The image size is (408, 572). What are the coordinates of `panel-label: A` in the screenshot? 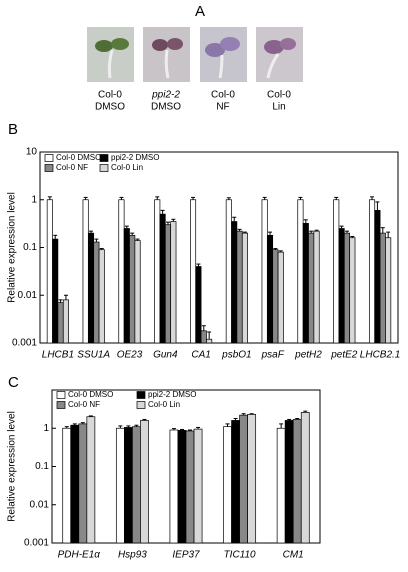 It's located at (200, 11).